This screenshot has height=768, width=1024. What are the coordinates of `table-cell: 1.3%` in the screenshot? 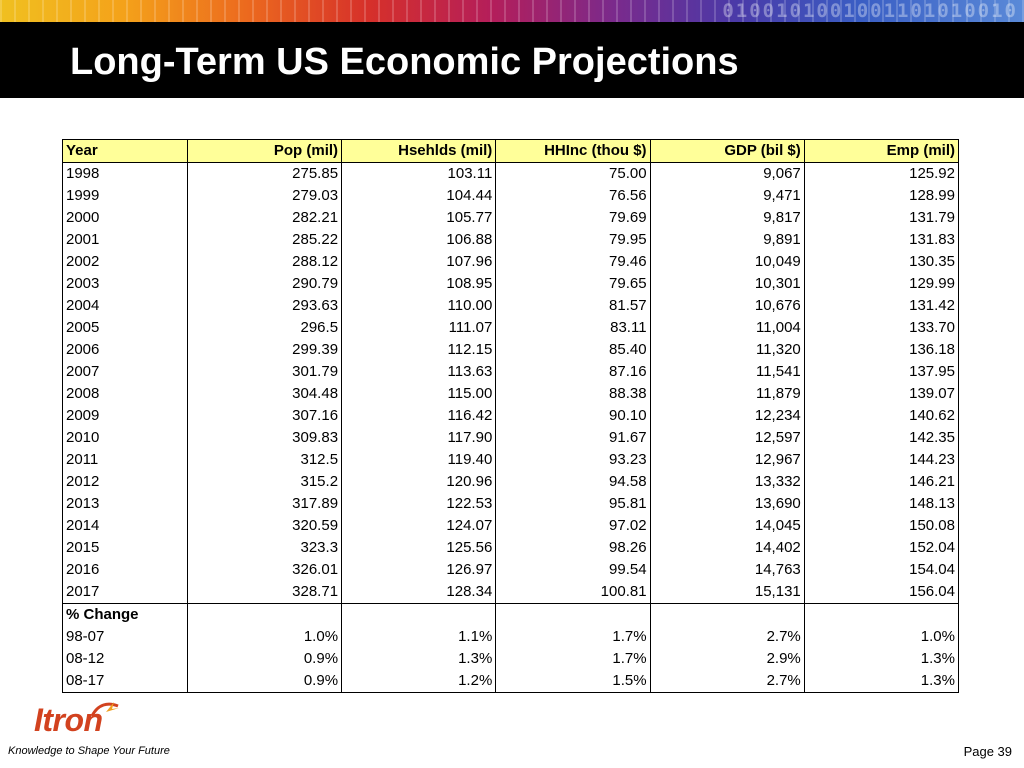 It's located at (881, 681).